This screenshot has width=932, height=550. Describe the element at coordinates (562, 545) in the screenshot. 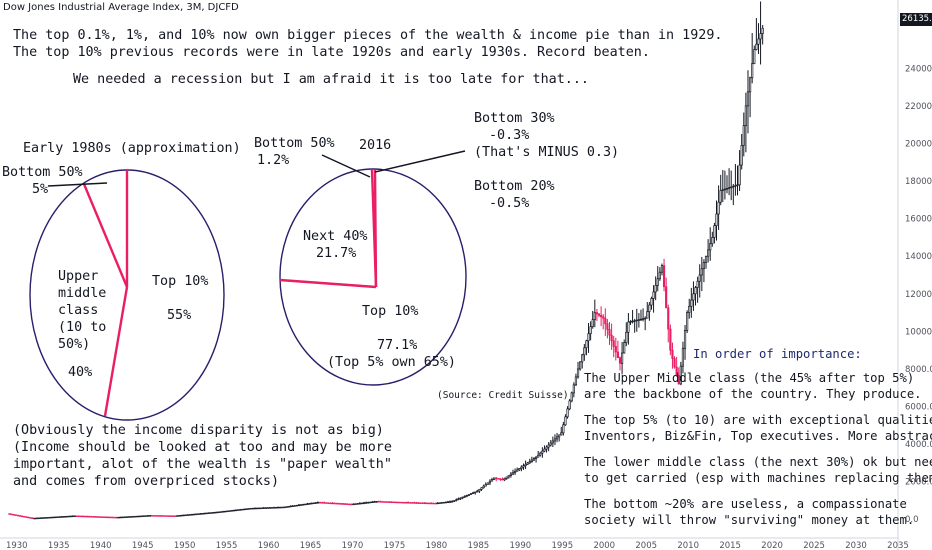

I see `x-tick-label: 1995` at that location.